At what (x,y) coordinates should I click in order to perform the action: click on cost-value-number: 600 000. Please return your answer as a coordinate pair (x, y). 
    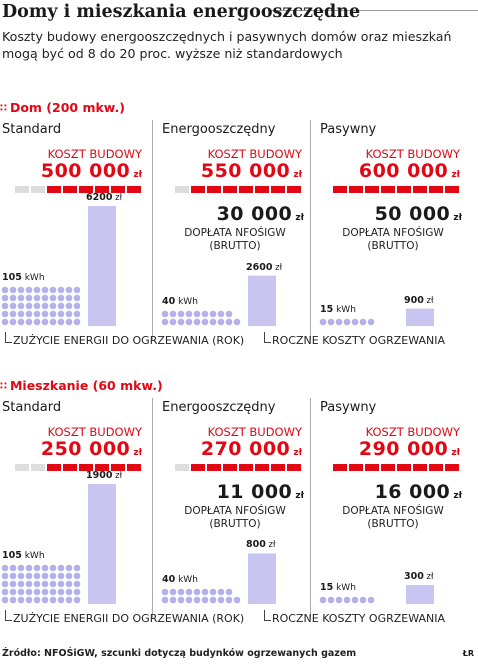
    Looking at the image, I should click on (403, 171).